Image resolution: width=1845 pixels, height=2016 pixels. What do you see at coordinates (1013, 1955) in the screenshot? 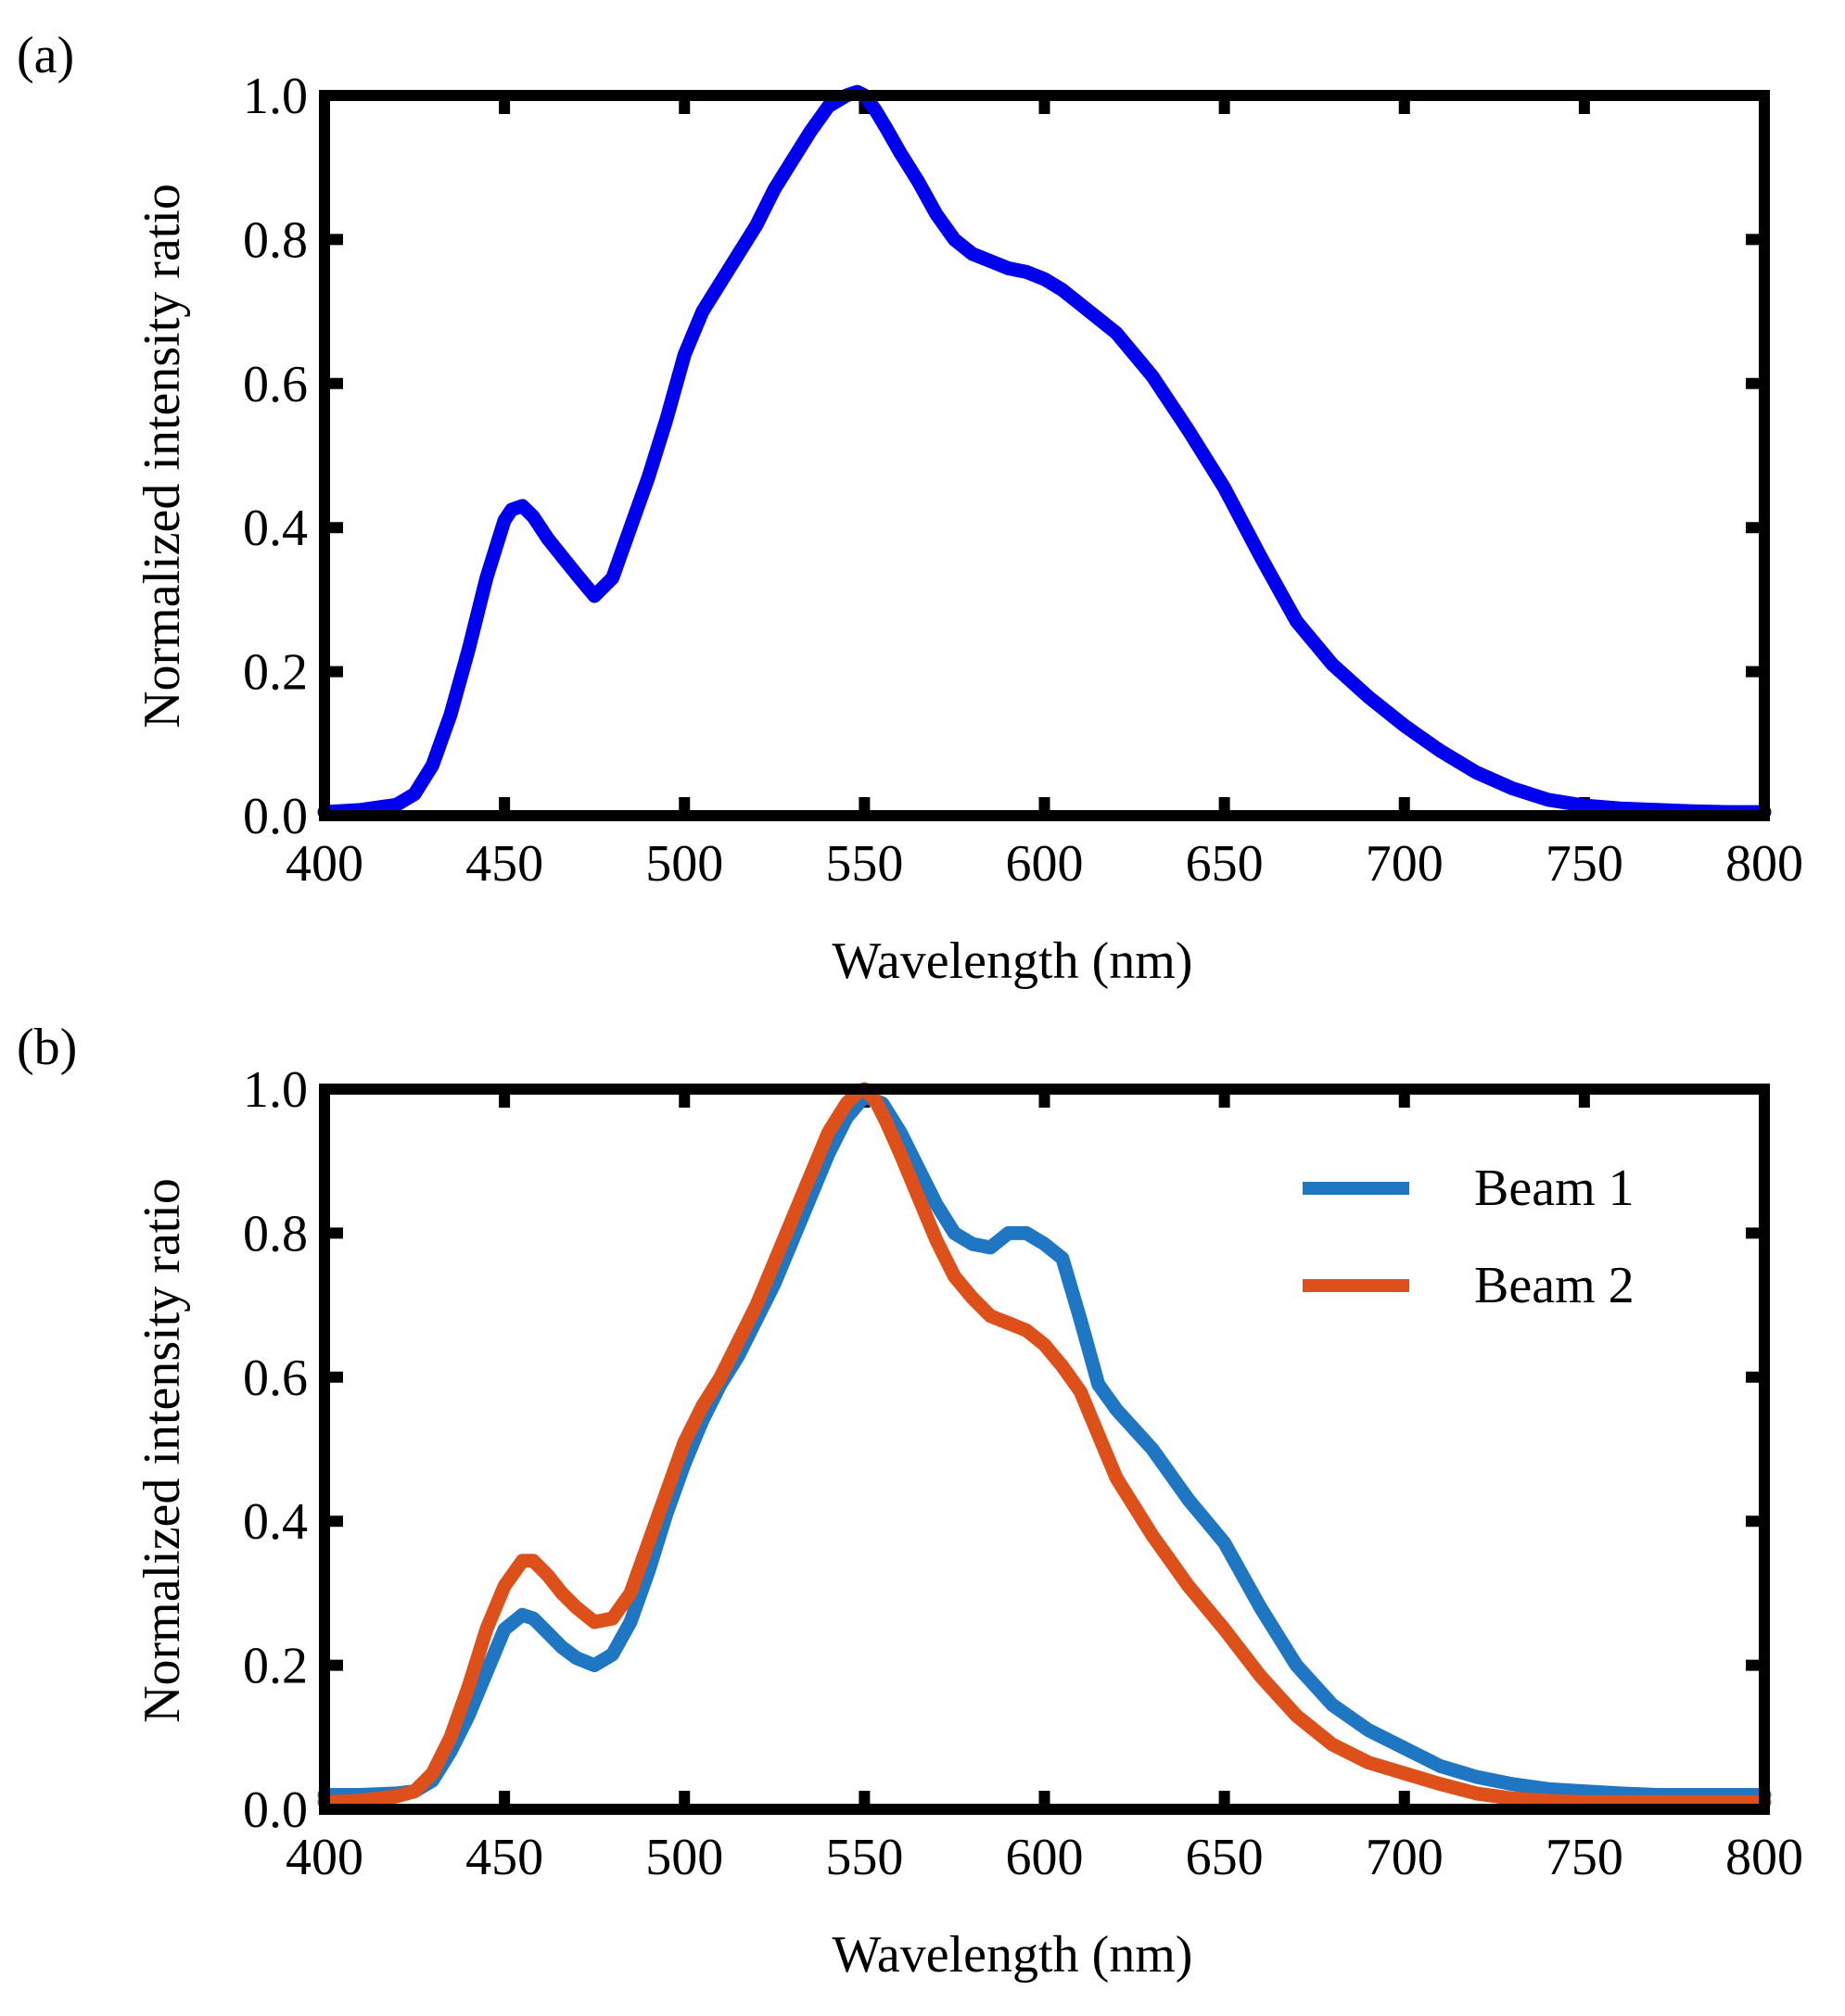
I see `panel-b-x-axis-label: Wavelength (nm)` at bounding box center [1013, 1955].